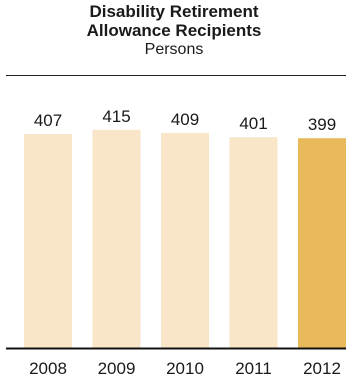  Describe the element at coordinates (185, 368) in the screenshot. I see `x-tick-2010: 2010` at that location.